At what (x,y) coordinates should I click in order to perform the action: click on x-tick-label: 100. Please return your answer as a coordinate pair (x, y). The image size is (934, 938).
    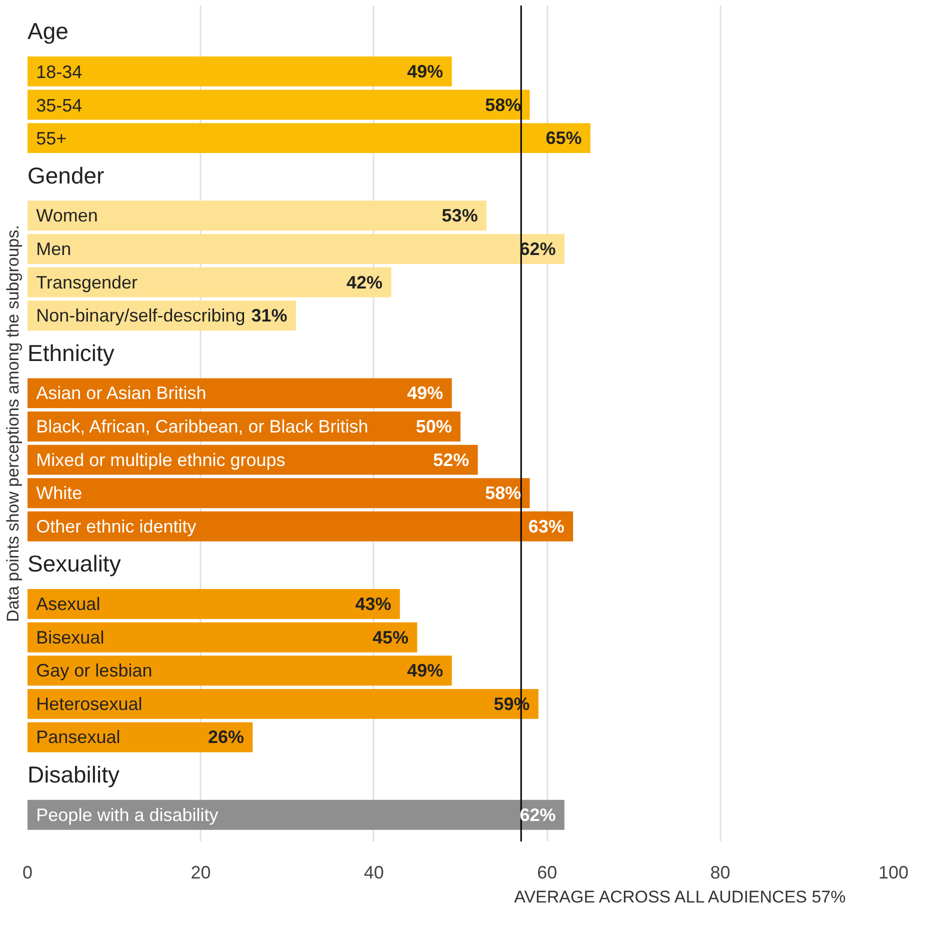
    Looking at the image, I should click on (893, 872).